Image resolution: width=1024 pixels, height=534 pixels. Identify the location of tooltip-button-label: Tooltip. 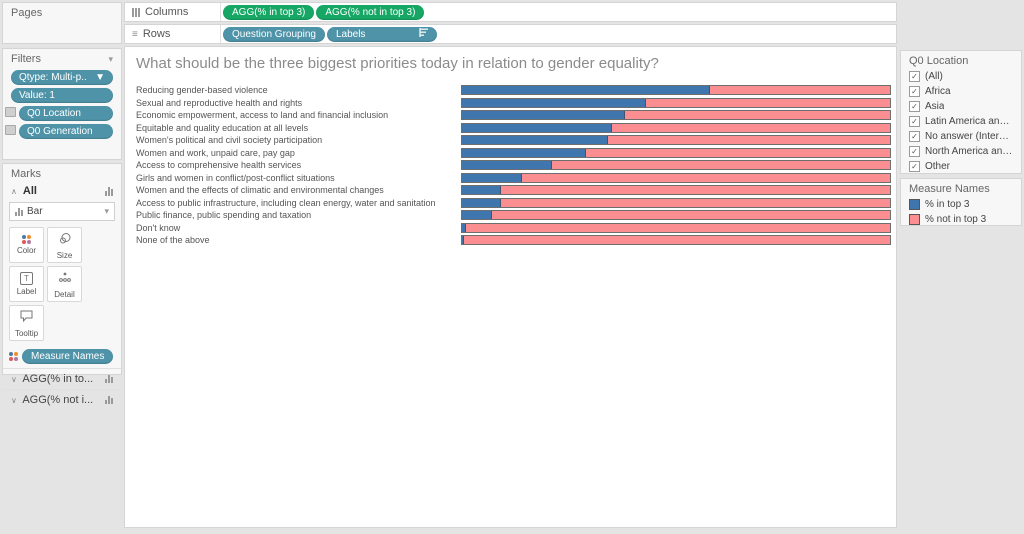
(26, 333).